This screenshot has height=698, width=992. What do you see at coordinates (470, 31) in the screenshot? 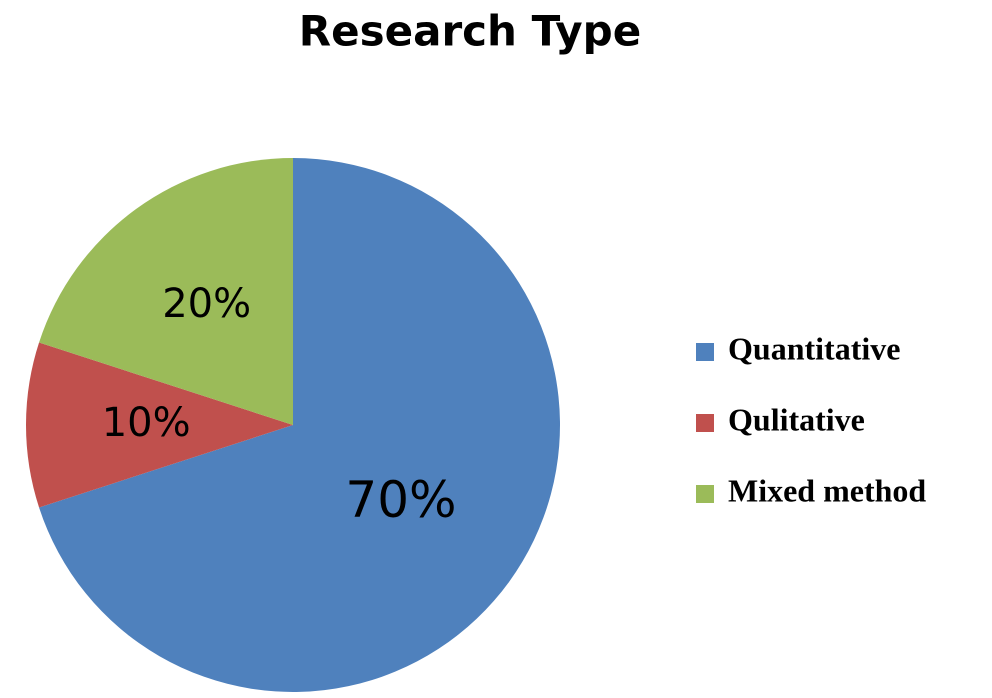
I see `chart-title: Research Type` at bounding box center [470, 31].